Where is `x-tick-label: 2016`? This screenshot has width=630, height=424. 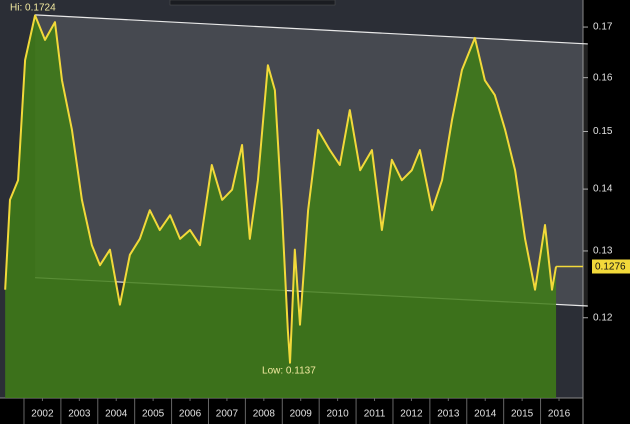
x-tick-label: 2016 is located at coordinates (559, 414).